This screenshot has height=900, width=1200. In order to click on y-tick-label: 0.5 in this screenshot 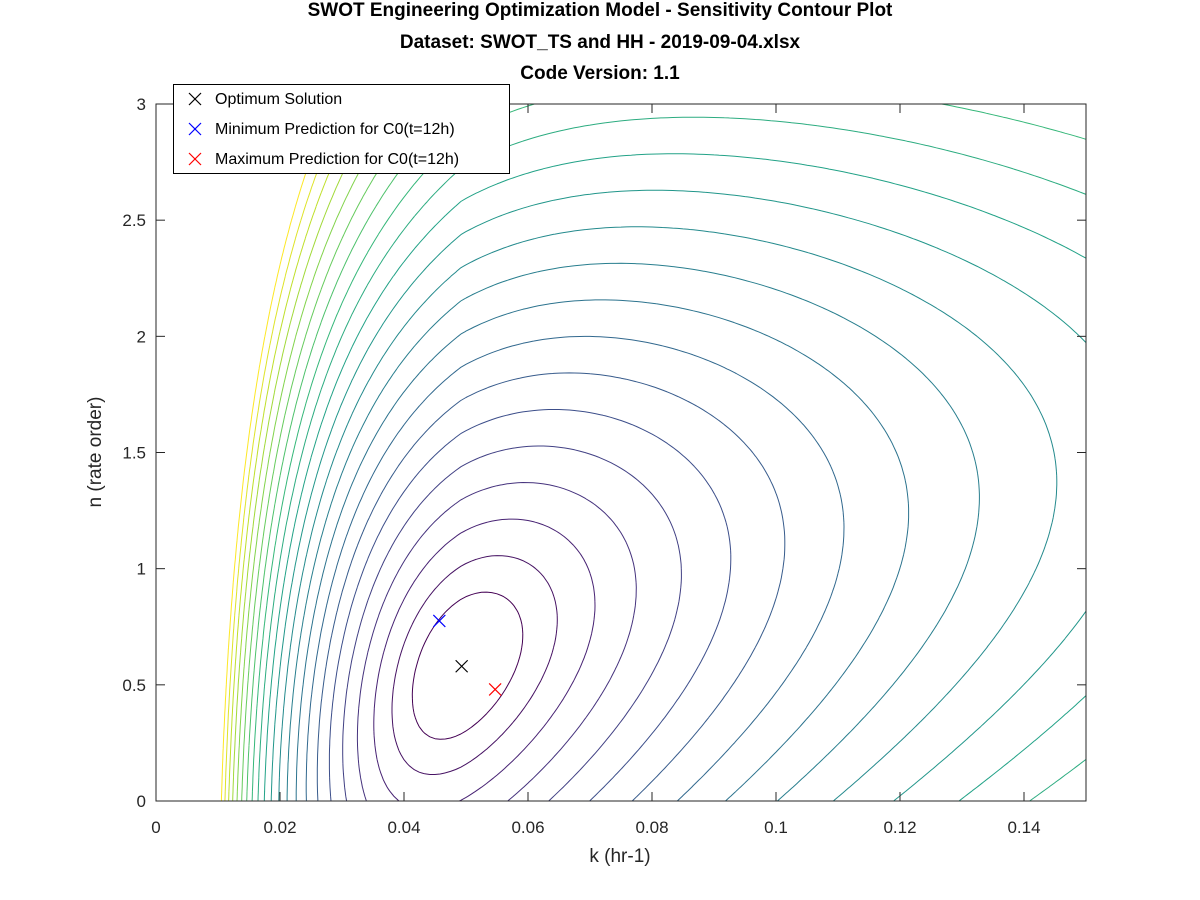, I will do `click(134, 685)`.